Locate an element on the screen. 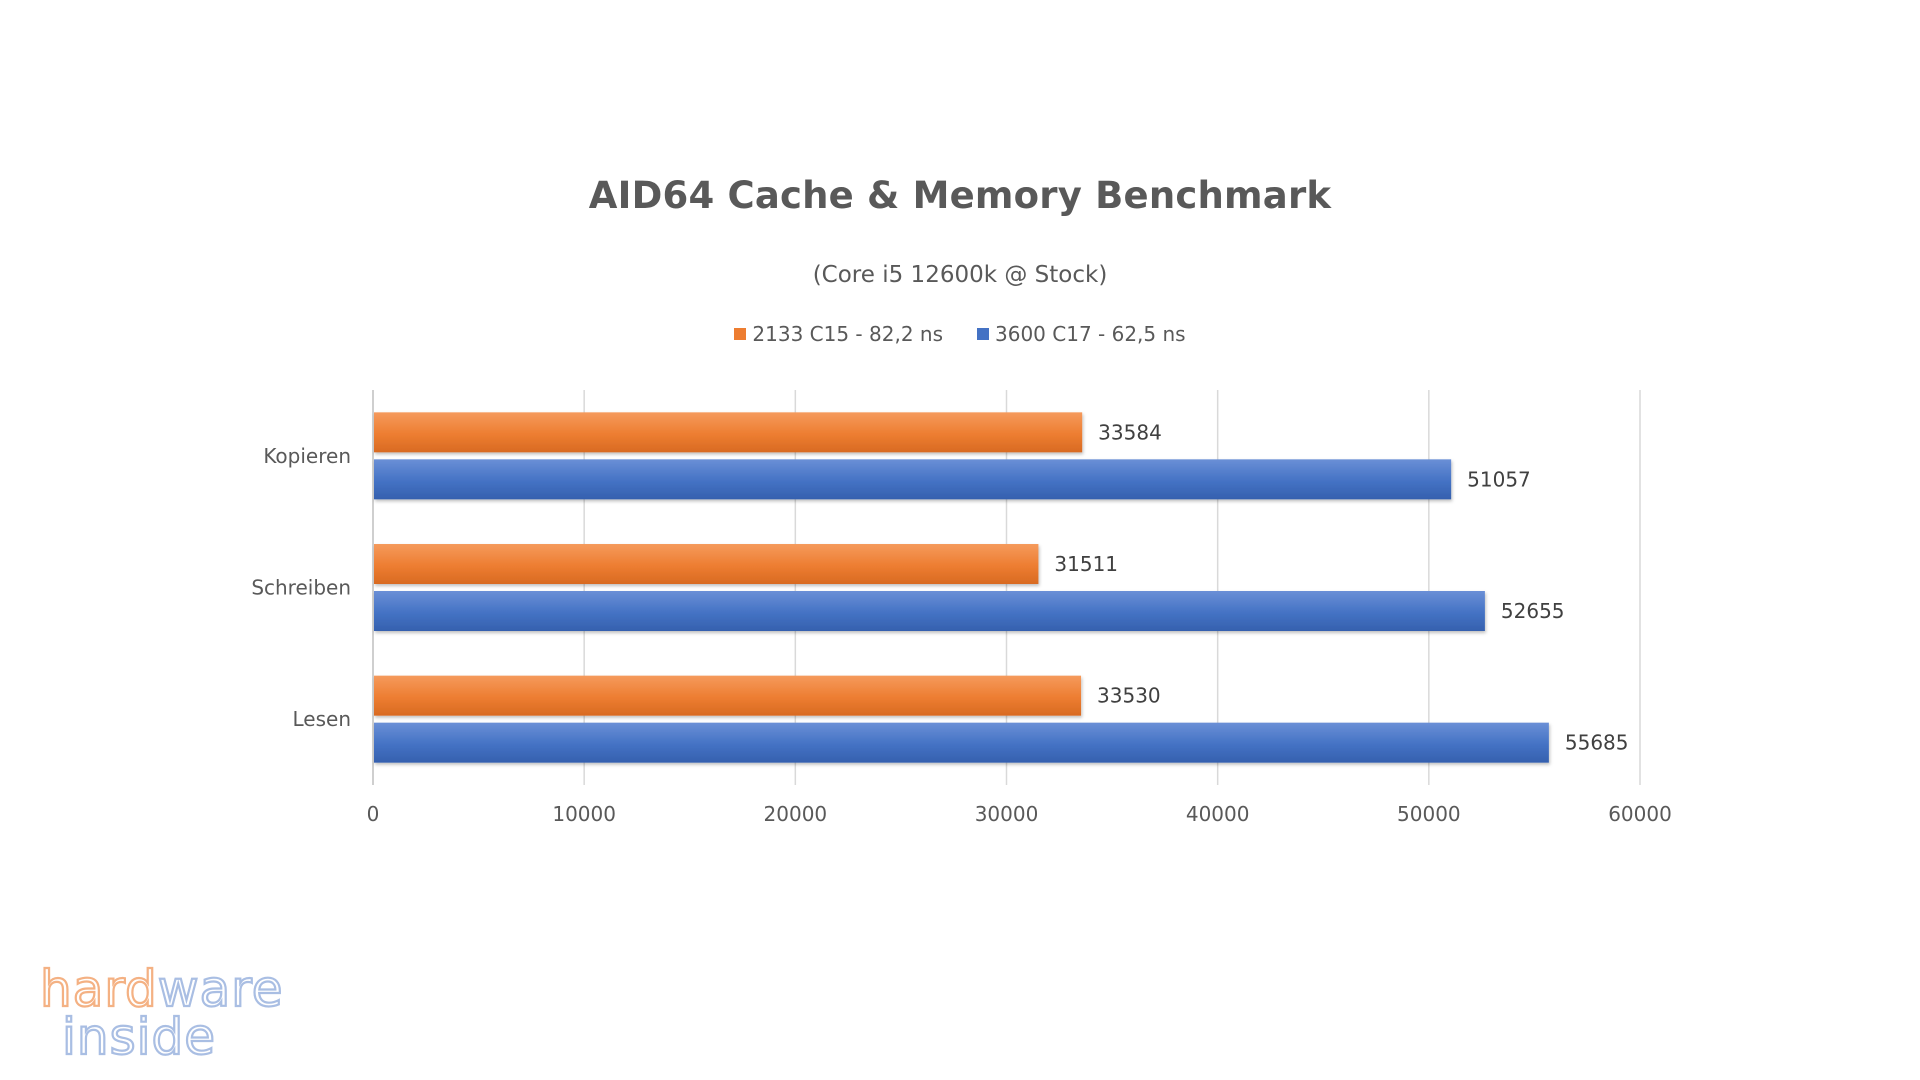 Image resolution: width=1920 pixels, height=1080 pixels. legend-item-series-1: 2133 C15 - 82,2 ns is located at coordinates (838, 334).